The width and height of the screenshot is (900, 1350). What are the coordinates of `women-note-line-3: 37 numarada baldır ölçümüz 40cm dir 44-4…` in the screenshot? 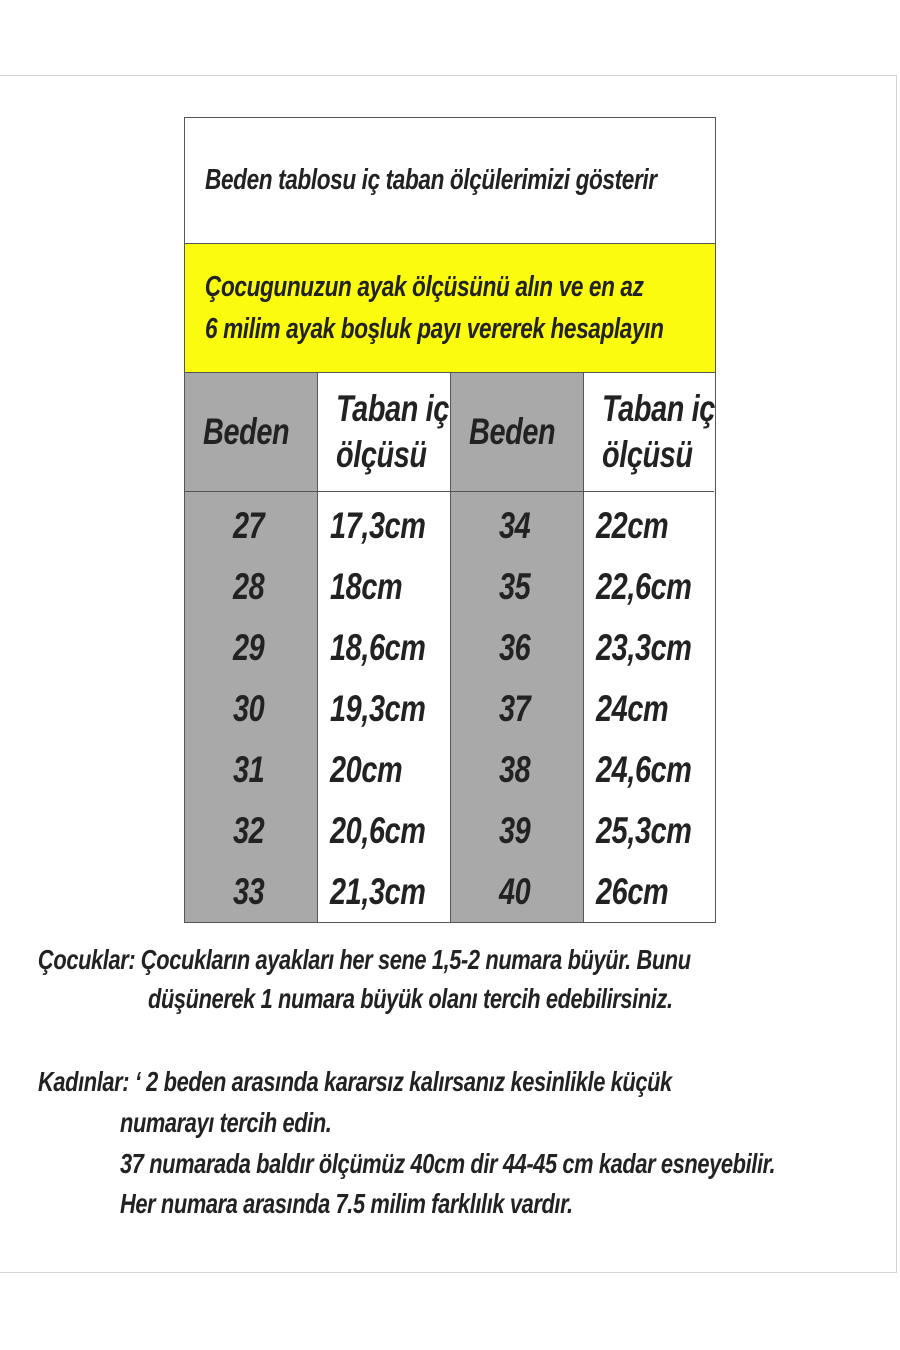 It's located at (510, 1164).